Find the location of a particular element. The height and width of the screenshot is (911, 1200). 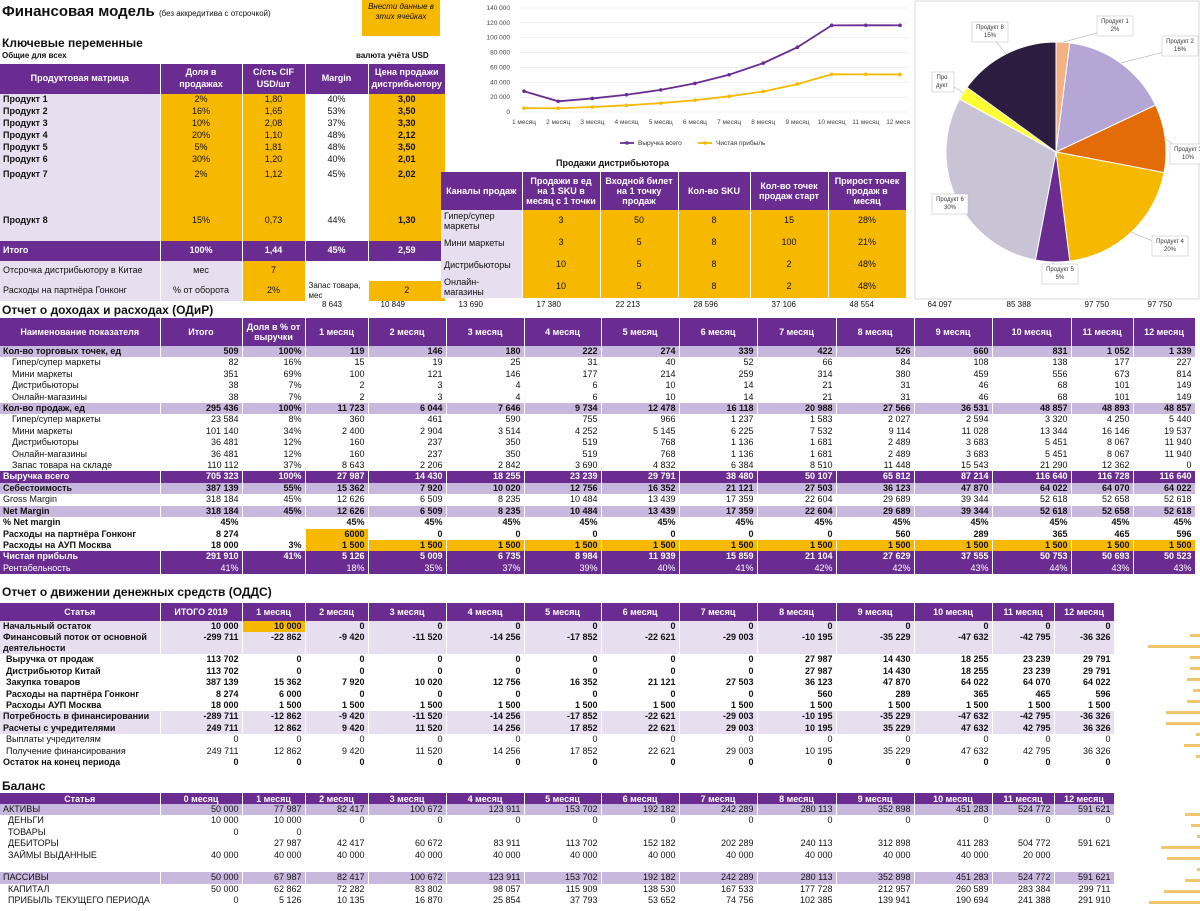

pnl-value: 14 is located at coordinates (718, 397).